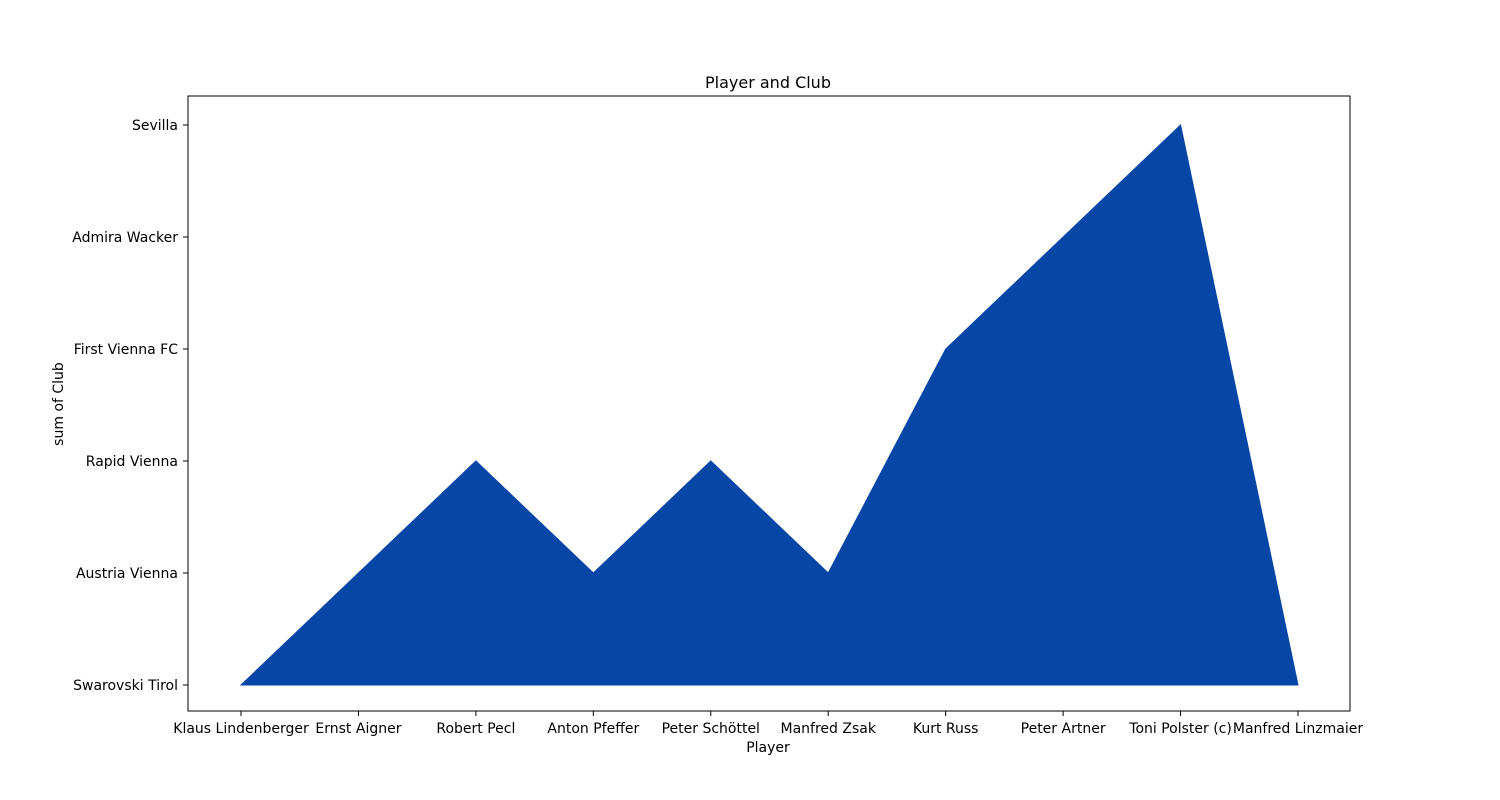 The image size is (1500, 800). Describe the element at coordinates (946, 729) in the screenshot. I see `x-tick-label: Kurt Russ` at that location.